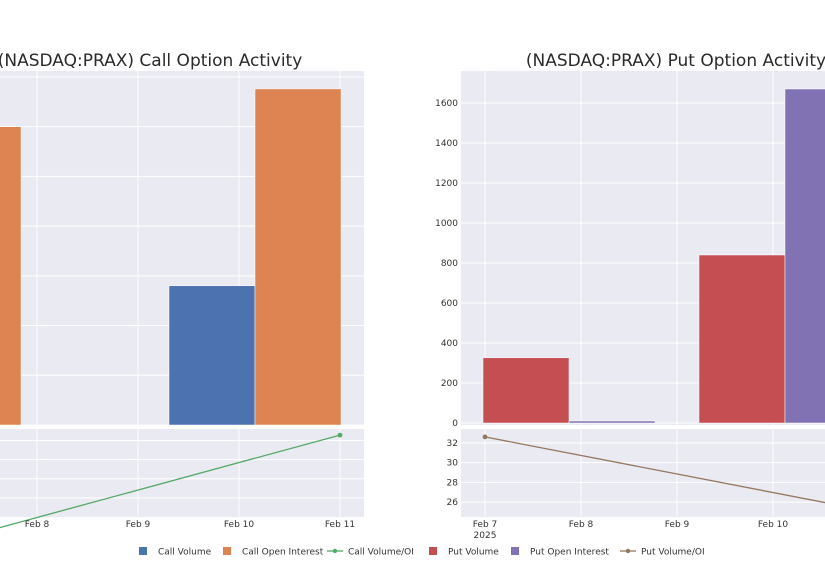 The height and width of the screenshot is (575, 825). What do you see at coordinates (335, 551) in the screenshot?
I see `legend-marker-call-volume-oi` at bounding box center [335, 551].